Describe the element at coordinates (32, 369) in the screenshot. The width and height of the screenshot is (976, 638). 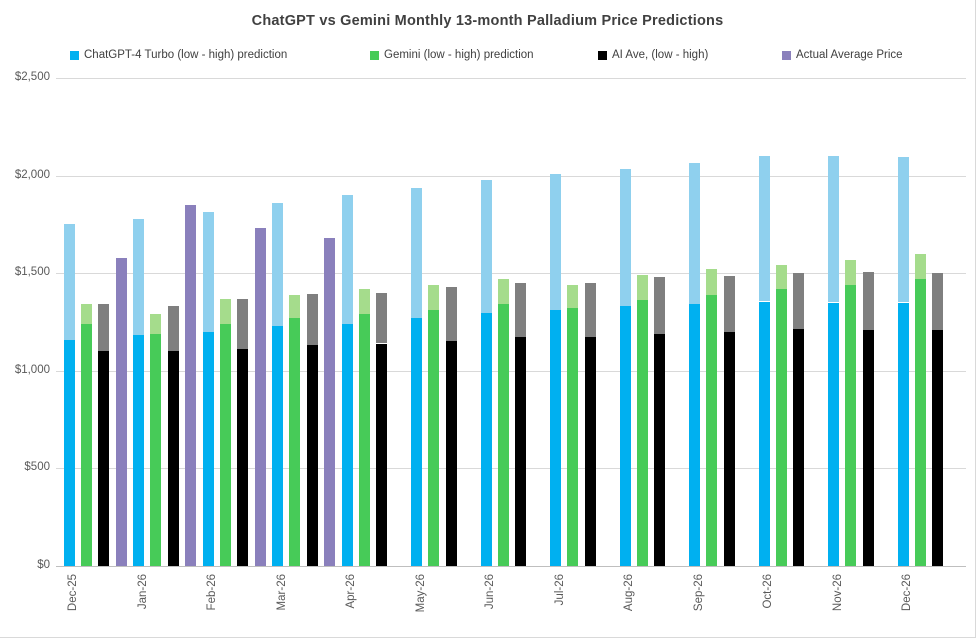
I see `y-axis-tick-label: $1,000` at that location.